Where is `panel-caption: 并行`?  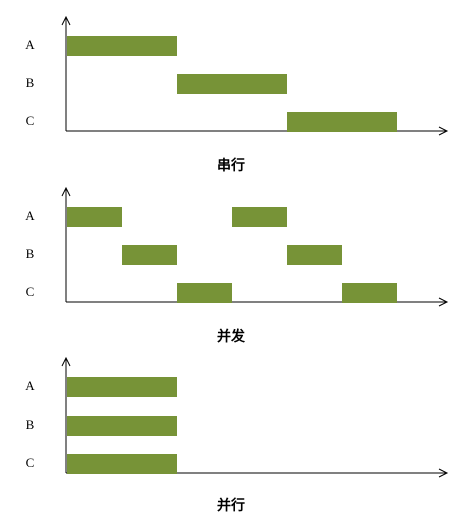
panel-caption: 并行 is located at coordinates (231, 505).